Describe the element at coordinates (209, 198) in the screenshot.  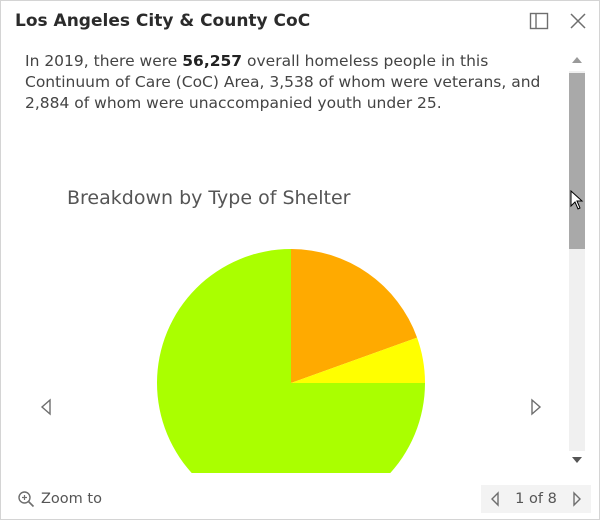
I see `chart-title: Breakdown by Type of Shelter` at that location.